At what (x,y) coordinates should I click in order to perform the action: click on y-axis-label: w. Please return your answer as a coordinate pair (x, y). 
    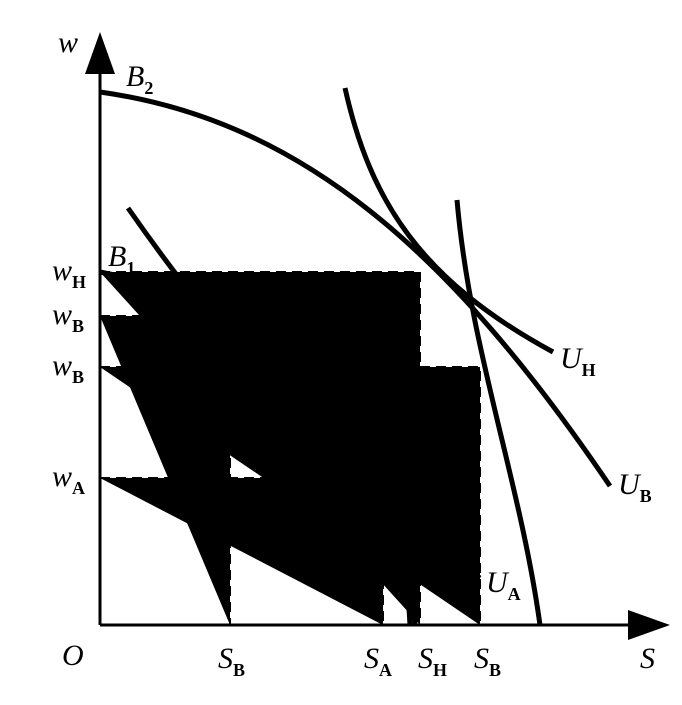
    Looking at the image, I should click on (68, 42).